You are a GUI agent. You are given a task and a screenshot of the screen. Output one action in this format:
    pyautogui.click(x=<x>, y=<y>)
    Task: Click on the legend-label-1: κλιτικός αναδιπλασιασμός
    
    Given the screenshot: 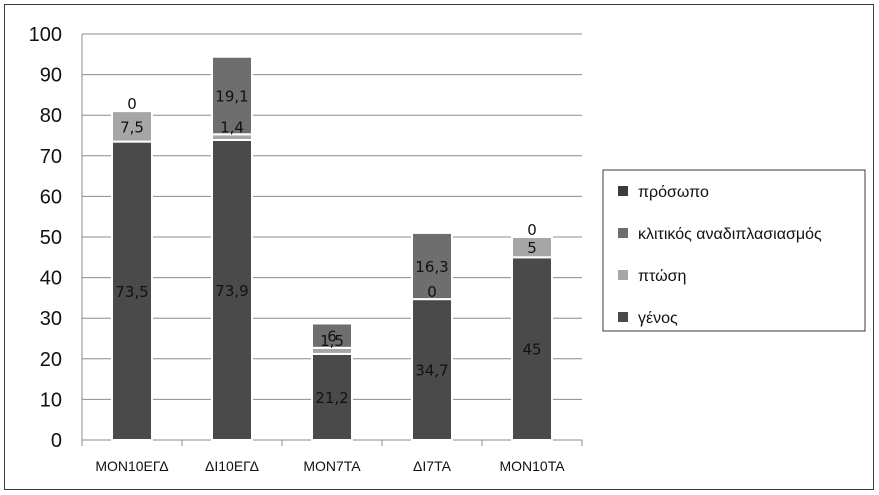 What is the action you would take?
    pyautogui.click(x=730, y=234)
    